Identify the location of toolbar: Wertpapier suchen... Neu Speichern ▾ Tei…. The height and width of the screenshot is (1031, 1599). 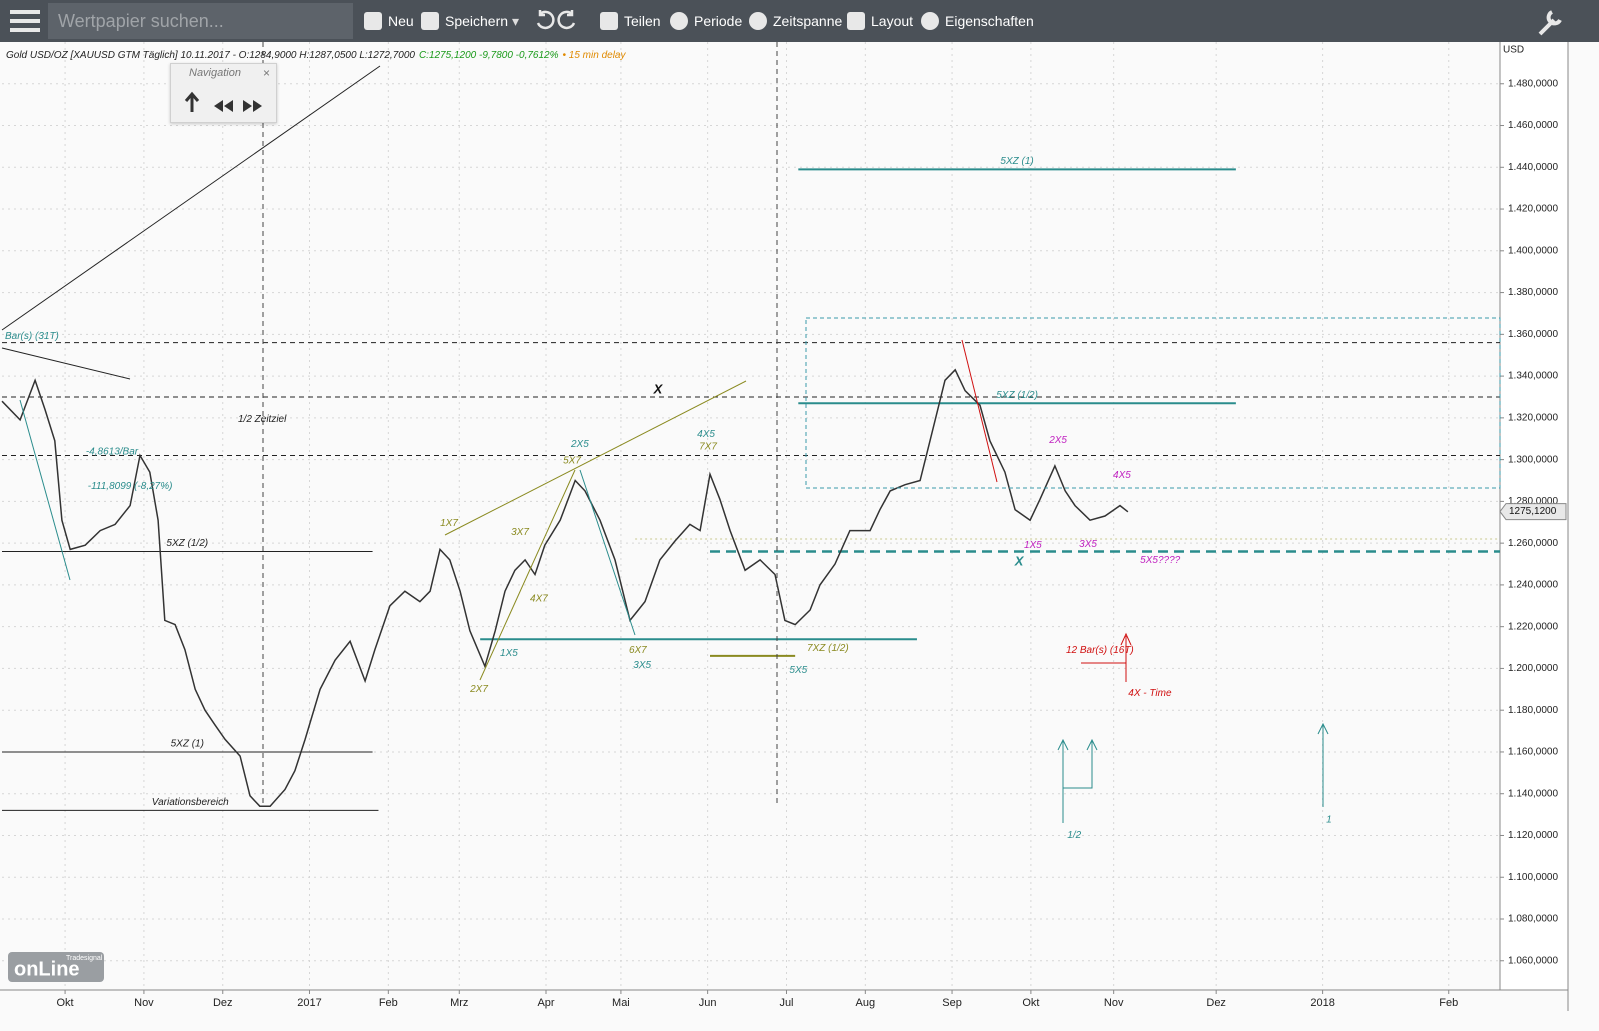
(799, 21).